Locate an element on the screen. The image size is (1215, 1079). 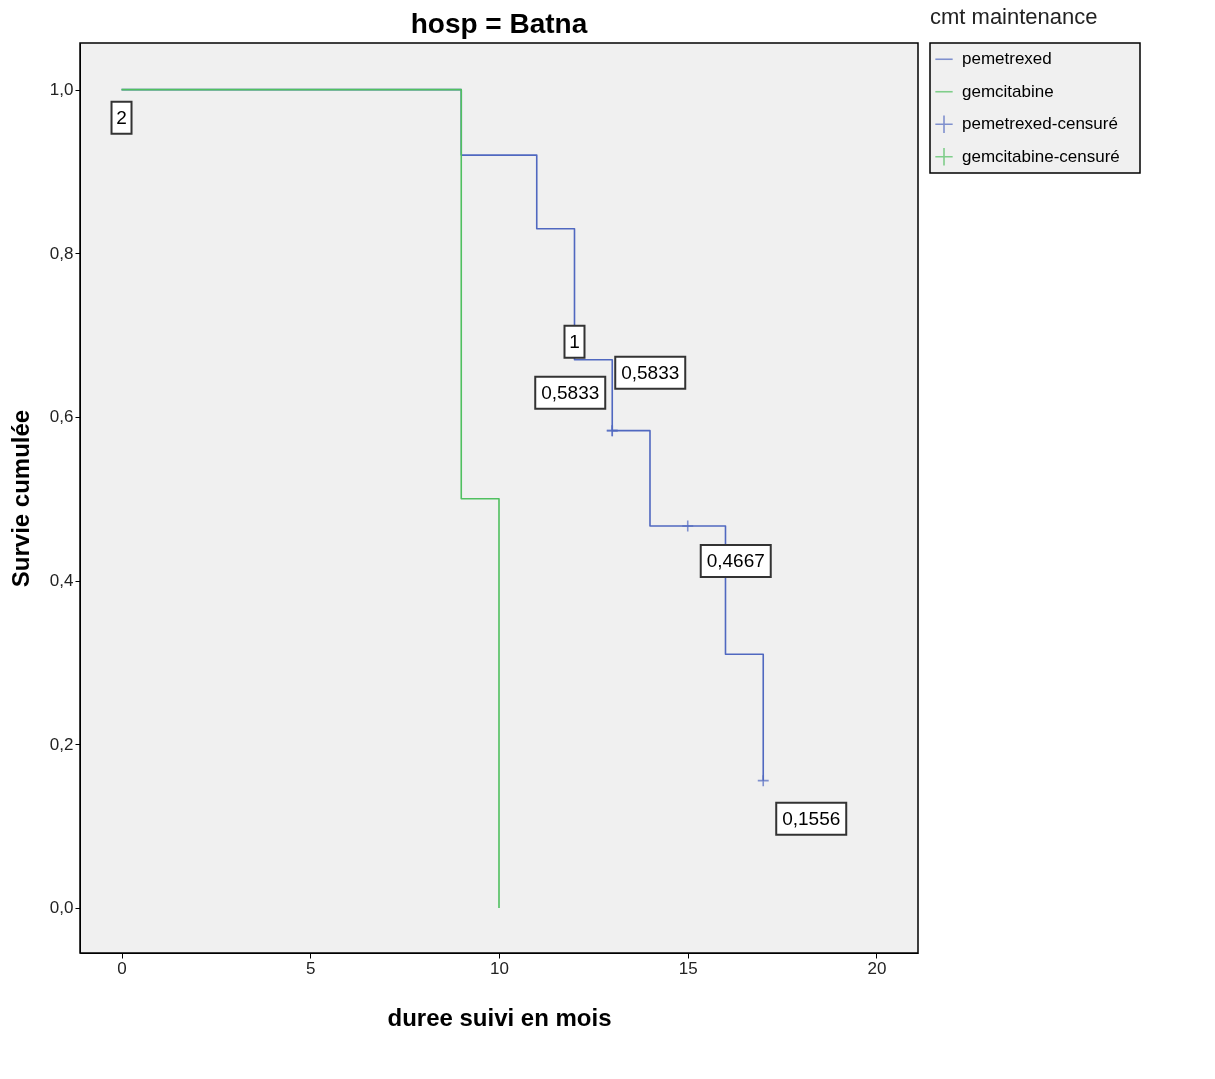
legend-label: pemetrexed-censuré is located at coordinates (1040, 124).